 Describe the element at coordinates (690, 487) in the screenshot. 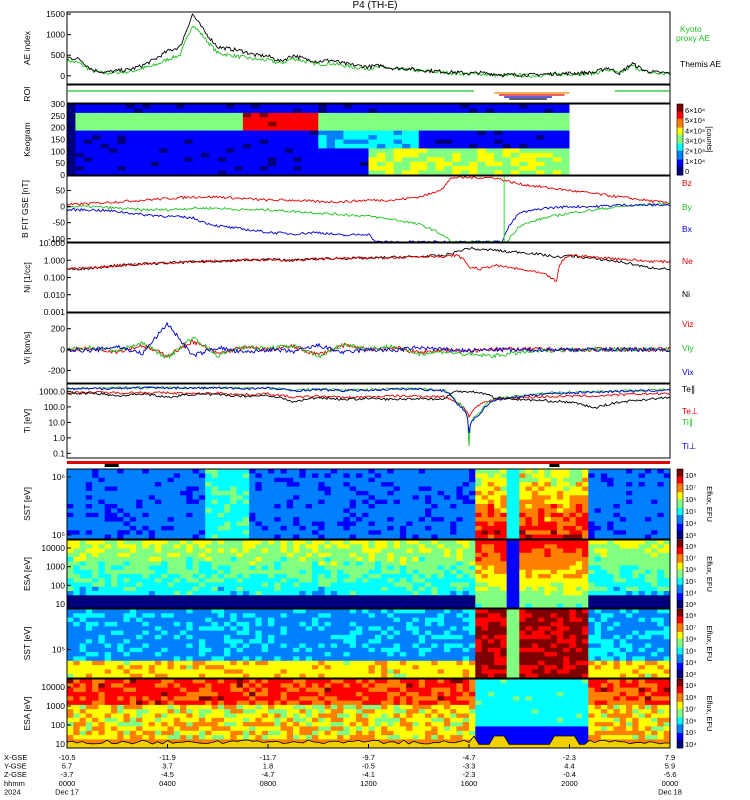

I see `sst_e-colorbar-tick: 10⁷` at that location.